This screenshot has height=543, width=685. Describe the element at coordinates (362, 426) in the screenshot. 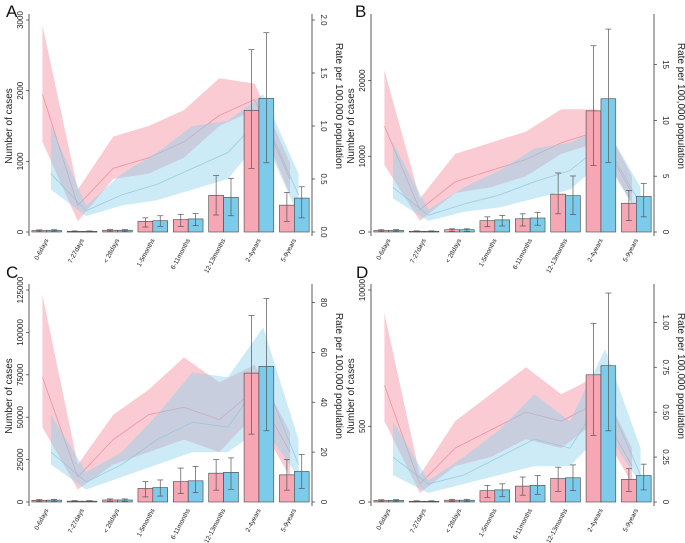

I see `left-tick-label: 500` at that location.